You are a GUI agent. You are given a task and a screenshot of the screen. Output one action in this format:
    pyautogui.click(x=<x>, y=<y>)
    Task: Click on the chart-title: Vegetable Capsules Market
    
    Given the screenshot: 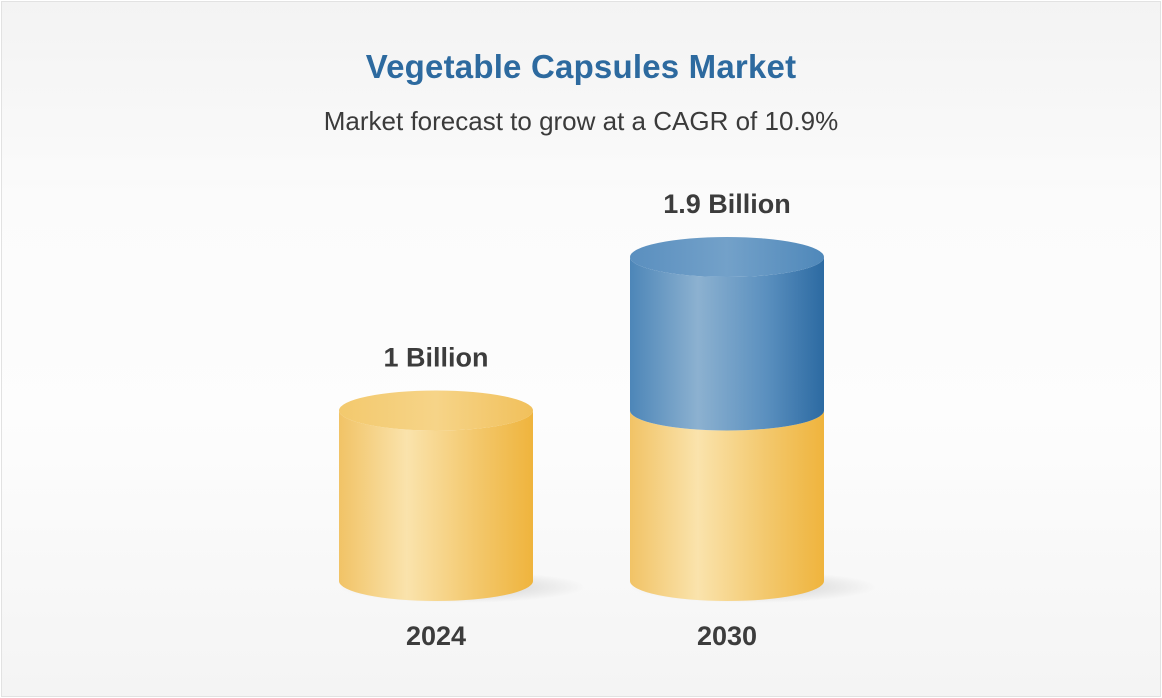 What is the action you would take?
    pyautogui.click(x=581, y=66)
    